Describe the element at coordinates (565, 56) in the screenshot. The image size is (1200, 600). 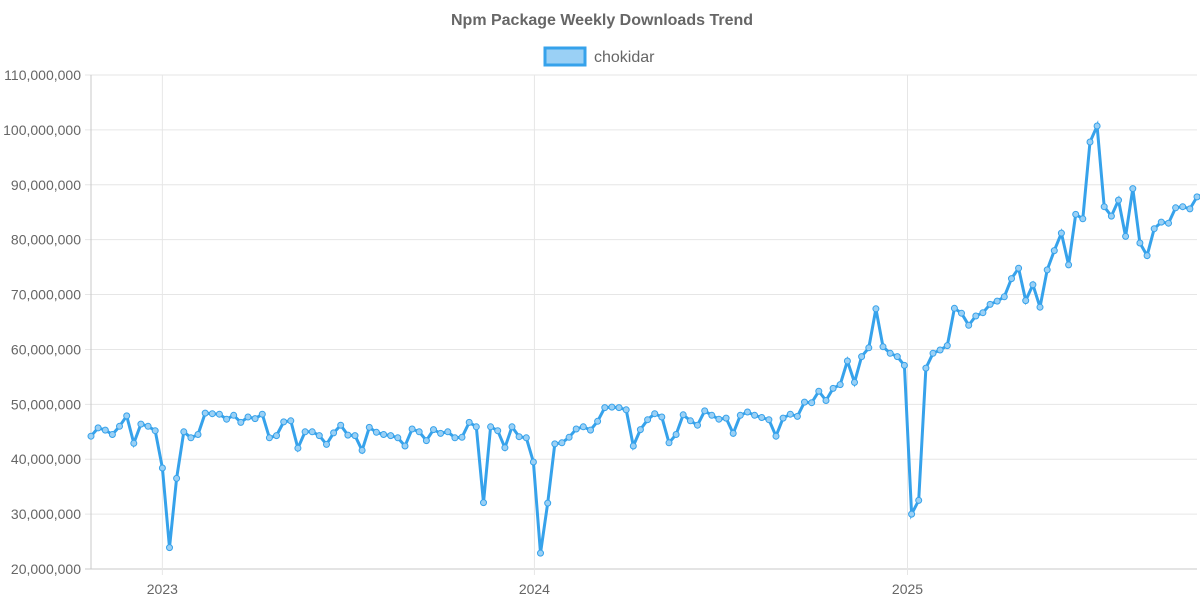
I see `legend-swatch-chokidar` at that location.